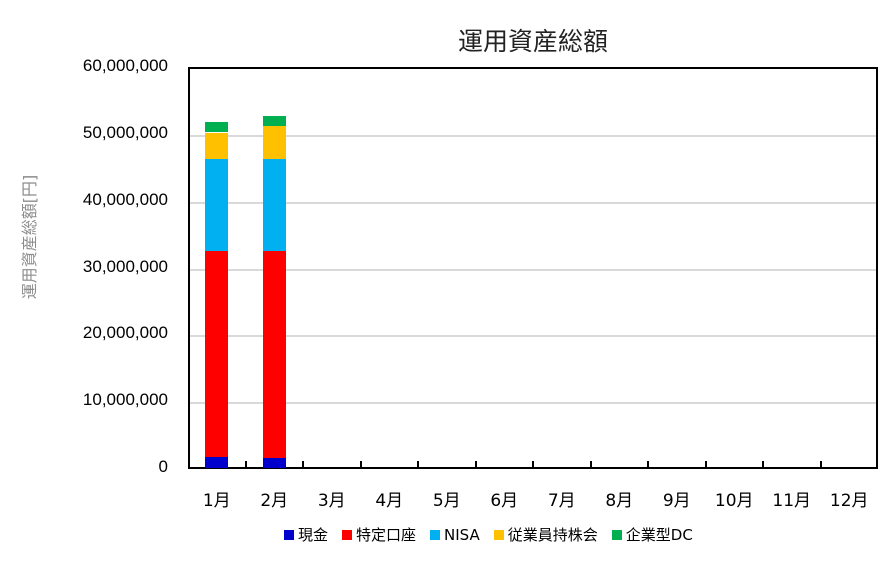 The height and width of the screenshot is (574, 894). Describe the element at coordinates (532, 41) in the screenshot. I see `chart-title: 運用資産総額` at that location.